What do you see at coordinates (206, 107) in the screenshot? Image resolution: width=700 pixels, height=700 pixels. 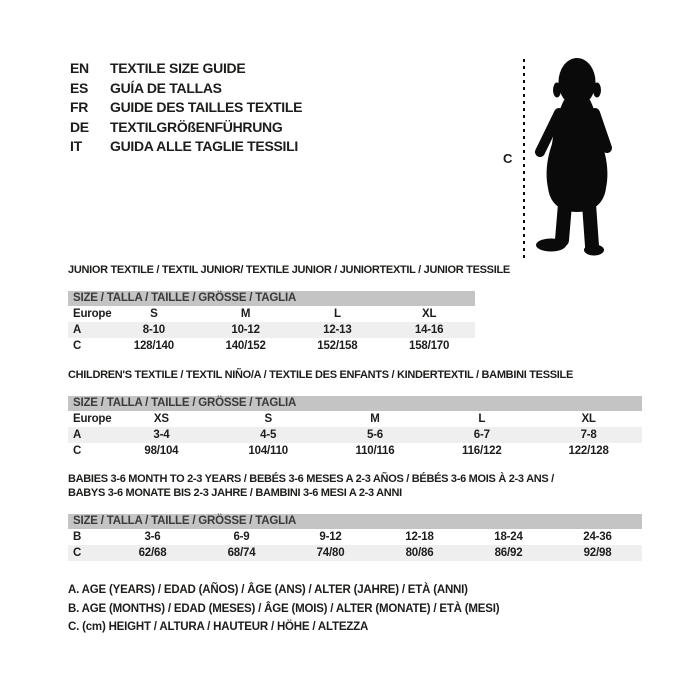 I see `language-label: GUIDE DES TAILLES TEXTILE` at bounding box center [206, 107].